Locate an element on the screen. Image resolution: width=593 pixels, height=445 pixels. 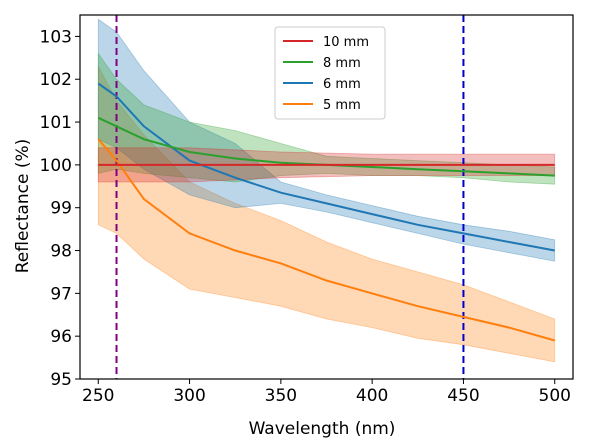
legend-box is located at coordinates (330, 73).